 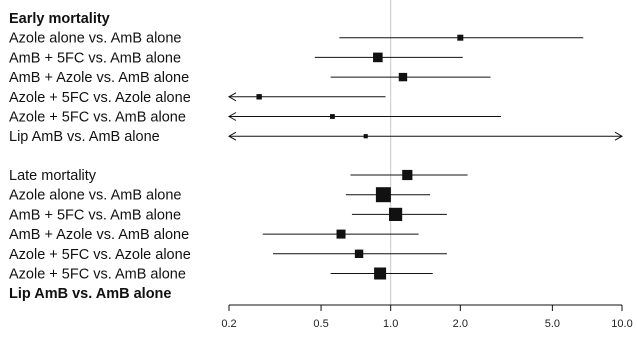 I want to click on group-title-late-mortality: Late mortality, so click(x=53, y=176).